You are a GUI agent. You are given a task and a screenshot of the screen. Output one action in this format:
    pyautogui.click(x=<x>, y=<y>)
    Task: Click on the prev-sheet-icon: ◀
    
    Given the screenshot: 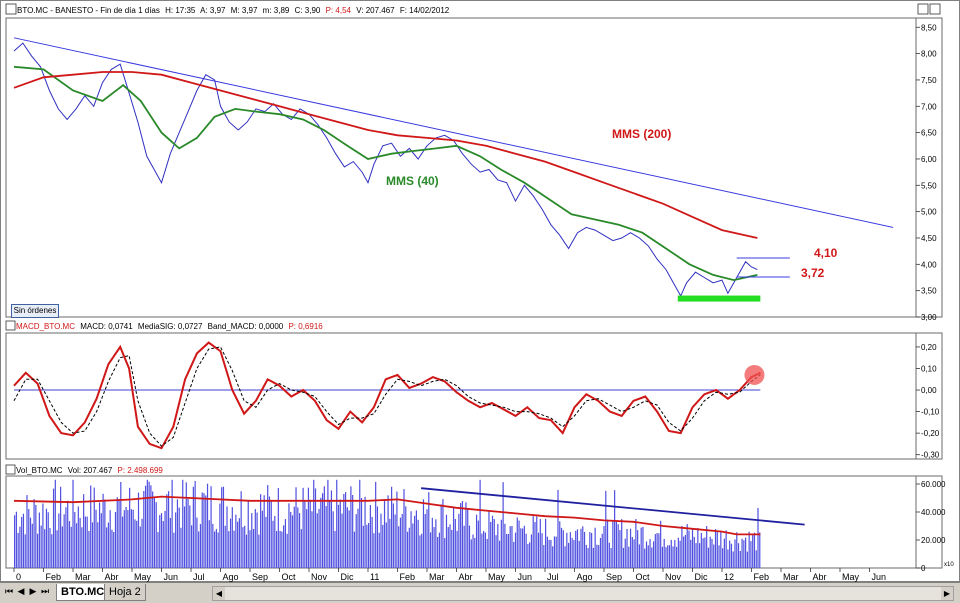 What is the action you would take?
    pyautogui.click(x=21, y=592)
    